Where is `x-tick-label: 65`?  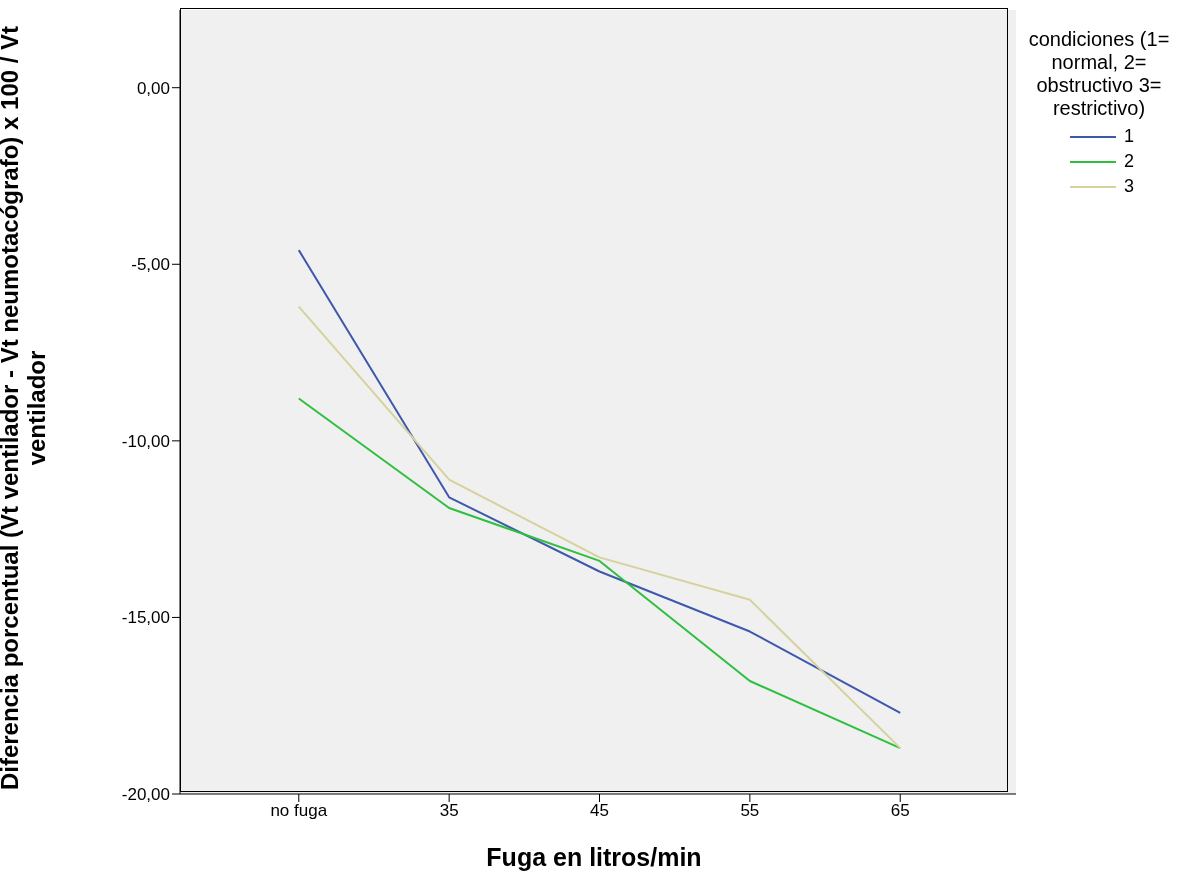 x-tick-label: 65 is located at coordinates (900, 811).